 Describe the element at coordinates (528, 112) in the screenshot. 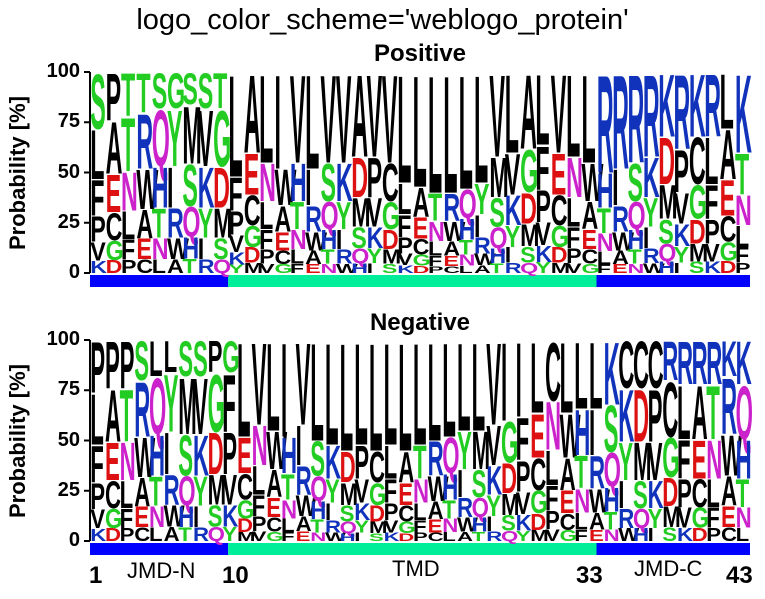

I see `logo-letter-dominant: A` at that location.